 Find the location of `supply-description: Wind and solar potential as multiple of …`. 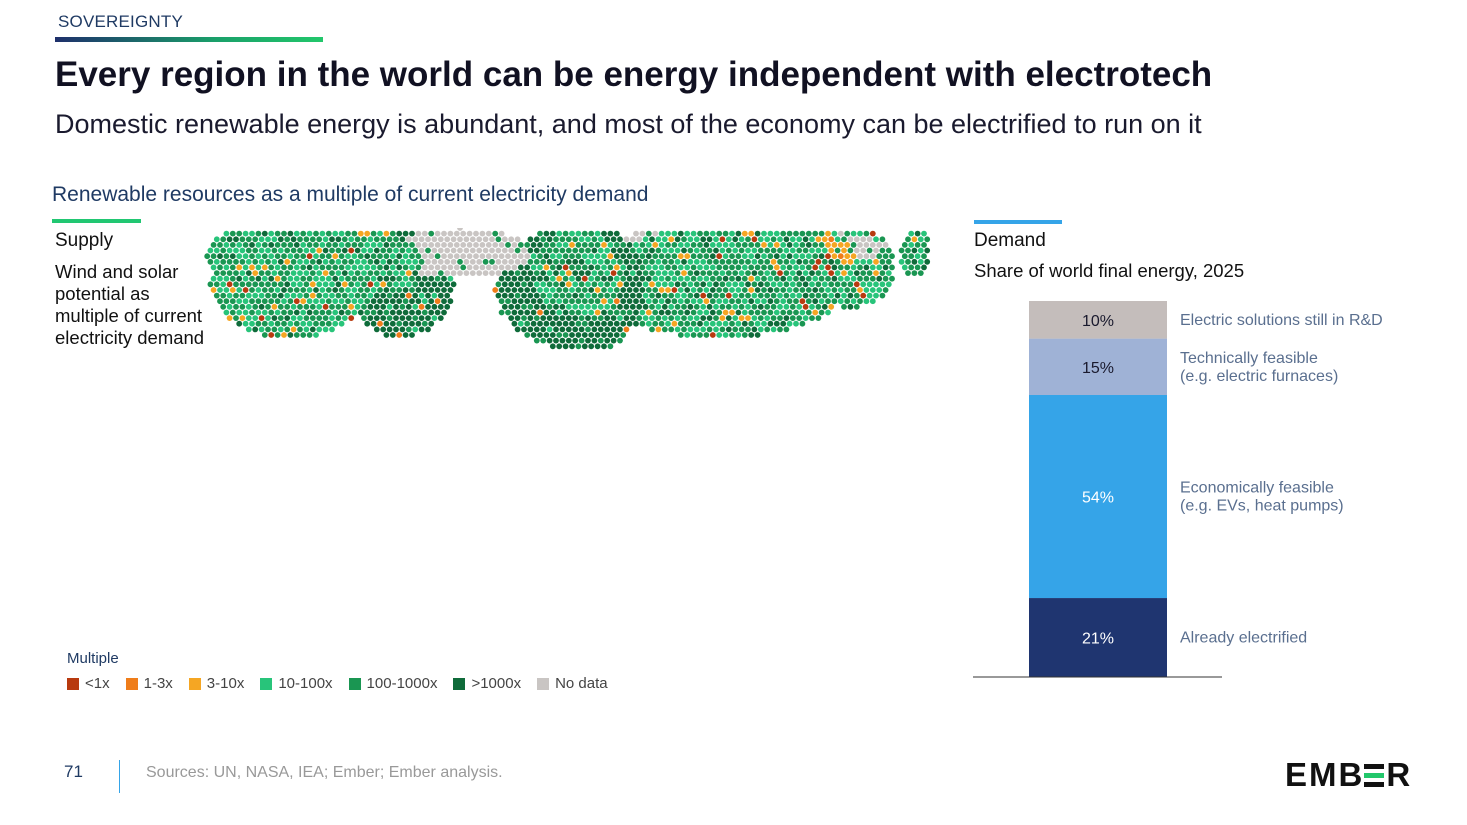

supply-description: Wind and solar potential as multiple of … is located at coordinates (130, 304).